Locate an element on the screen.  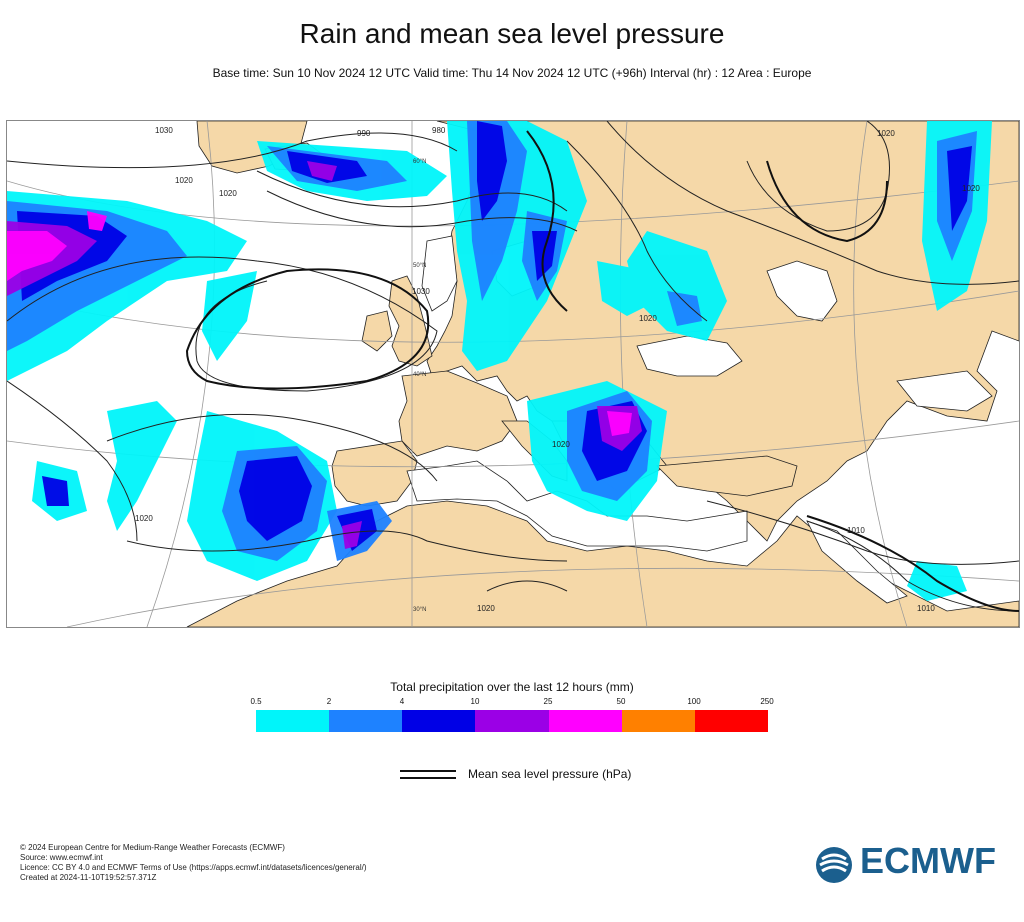
sea-caspian is located at coordinates (802, 291).